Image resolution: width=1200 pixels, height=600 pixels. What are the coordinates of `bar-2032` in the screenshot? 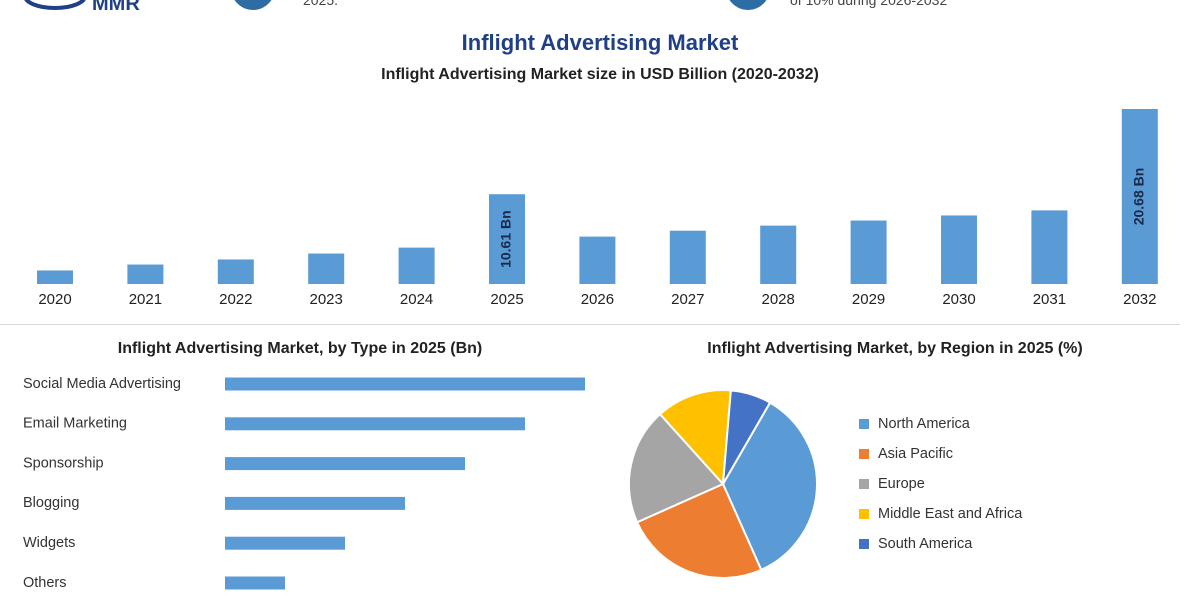 It's located at (1139, 196).